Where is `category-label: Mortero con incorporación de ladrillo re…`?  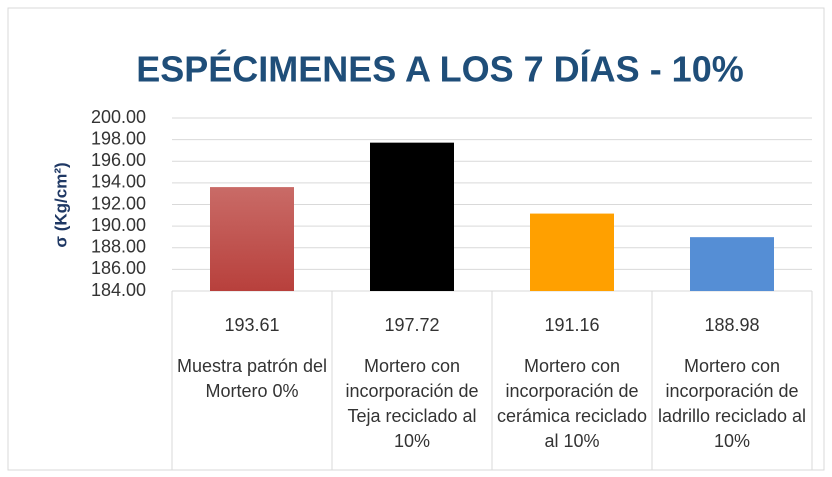 category-label: Mortero con incorporación de ladrillo re… is located at coordinates (732, 403).